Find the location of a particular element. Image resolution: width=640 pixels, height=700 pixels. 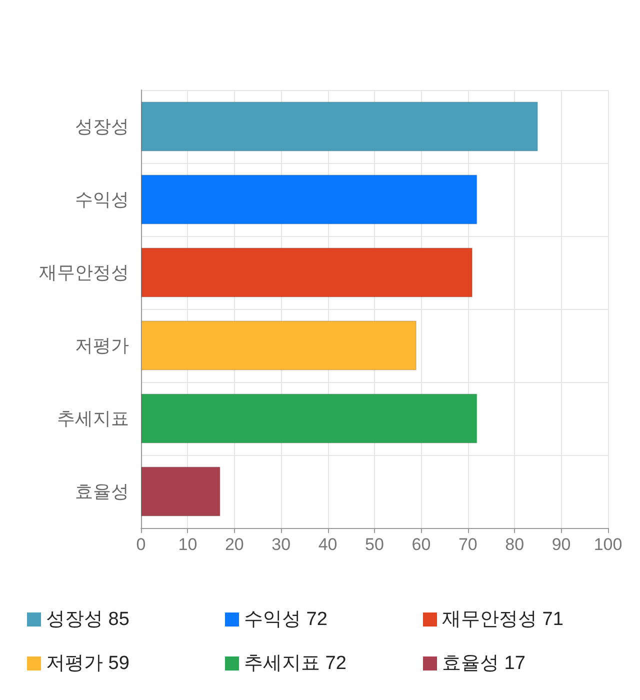

y-tick-label: 수익성 is located at coordinates (102, 200).